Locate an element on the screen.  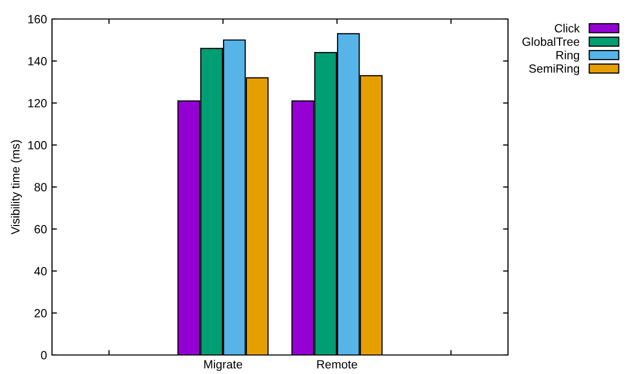
y-tick-label: 80 is located at coordinates (40, 187).